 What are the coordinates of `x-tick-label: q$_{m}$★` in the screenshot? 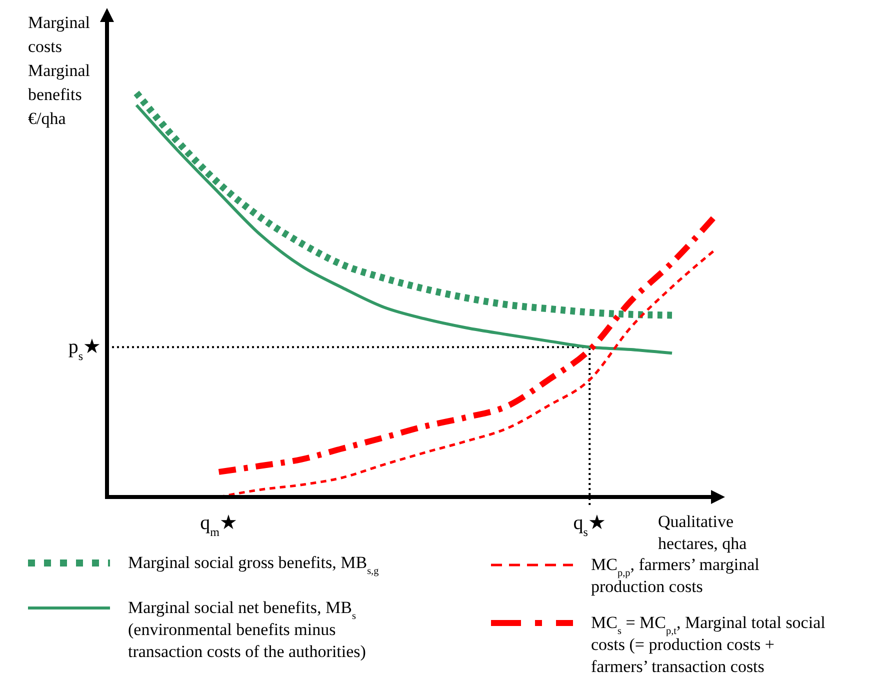 It's located at (219, 525).